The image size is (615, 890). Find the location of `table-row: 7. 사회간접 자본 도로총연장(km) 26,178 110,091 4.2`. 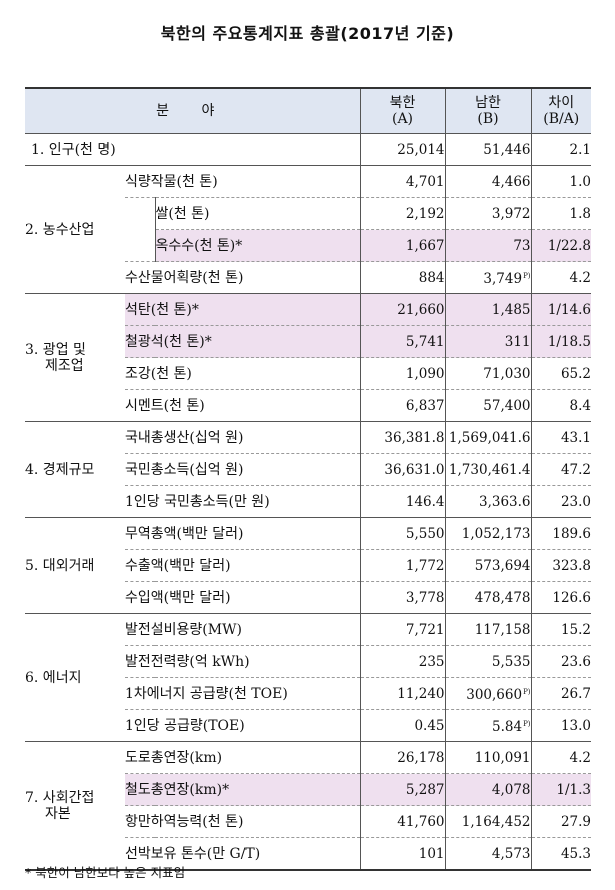

table-row: 7. 사회간접 자본 도로총연장(km) 26,178 110,091 4.2 is located at coordinates (308, 806).